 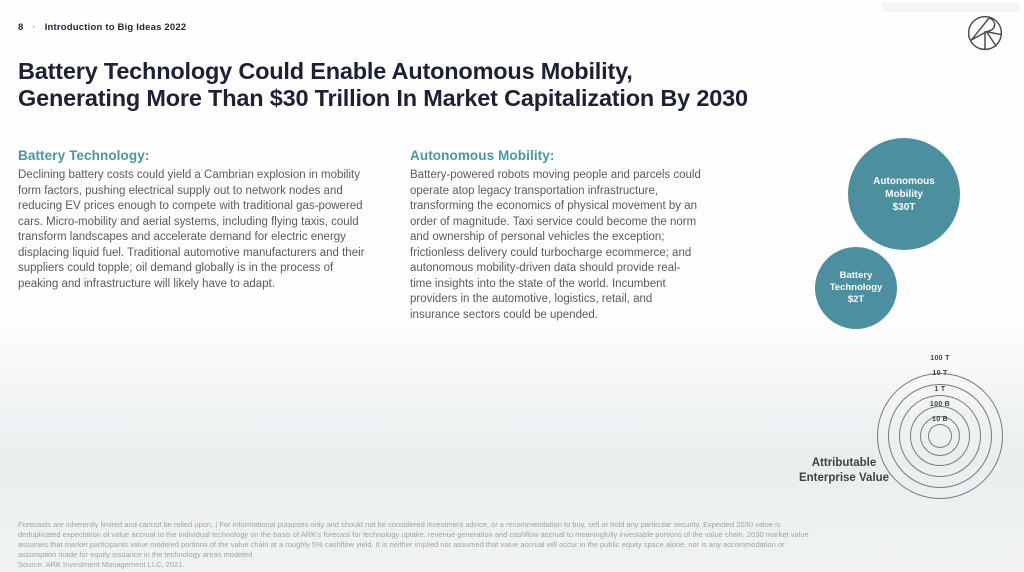 What do you see at coordinates (844, 478) in the screenshot?
I see `legend-caption-line2: Enterprise Value` at bounding box center [844, 478].